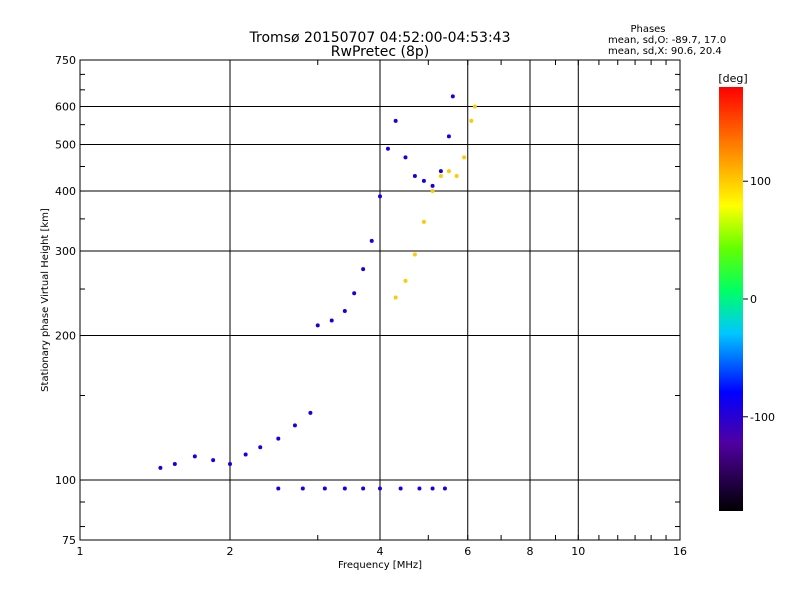  What do you see at coordinates (380, 565) in the screenshot?
I see `x-axis-label: Frequency [MHz]` at bounding box center [380, 565].